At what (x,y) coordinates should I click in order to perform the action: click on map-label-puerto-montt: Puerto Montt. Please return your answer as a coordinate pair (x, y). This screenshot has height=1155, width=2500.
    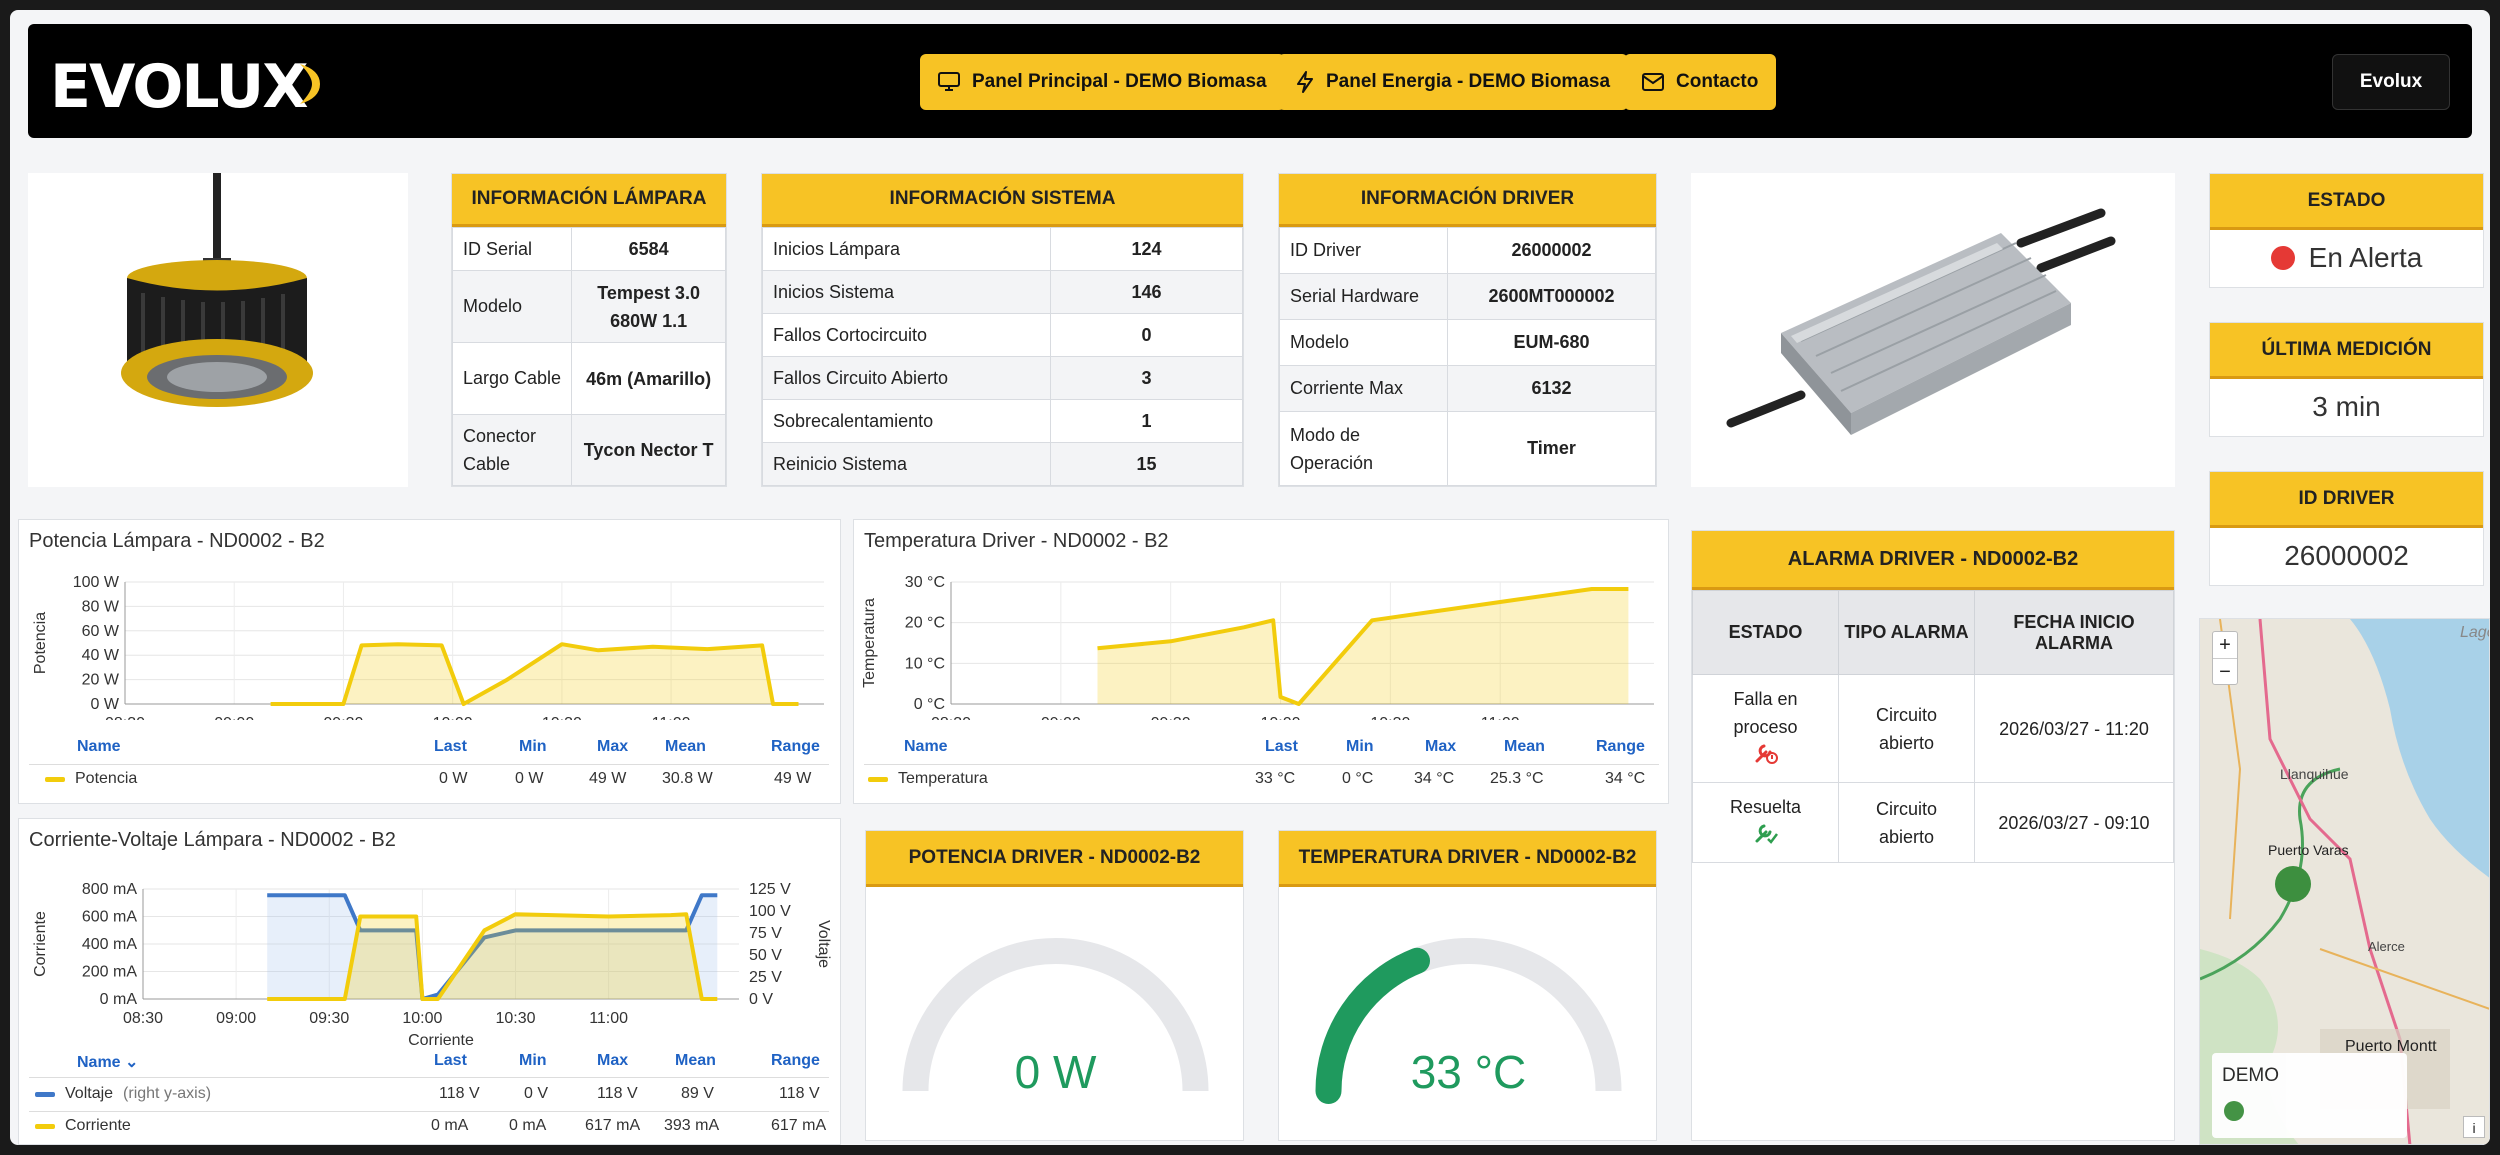
    Looking at the image, I should click on (2391, 1046).